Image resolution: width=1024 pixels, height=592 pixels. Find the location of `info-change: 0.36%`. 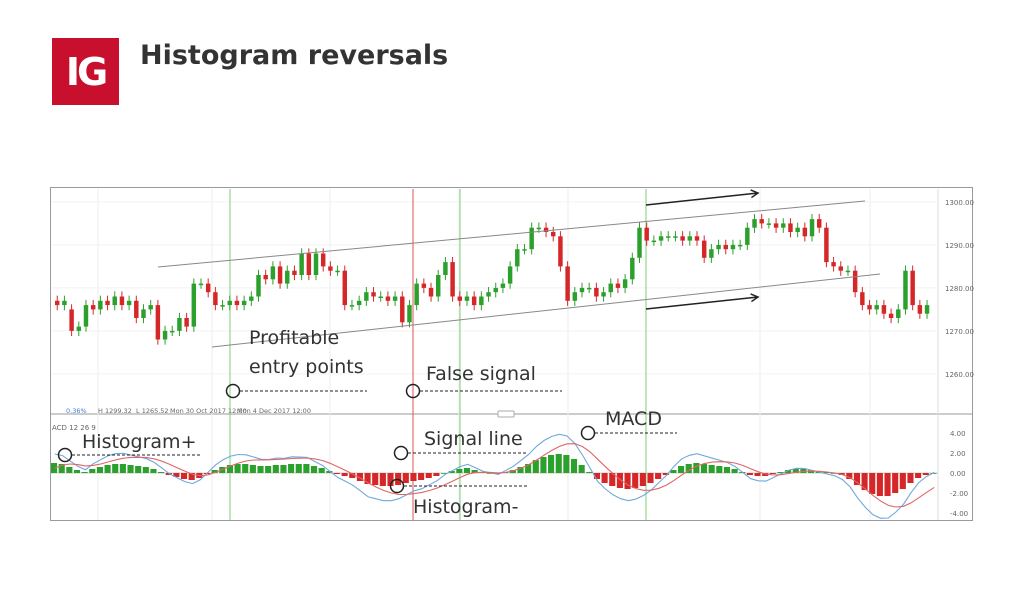

info-change: 0.36% is located at coordinates (76, 411).